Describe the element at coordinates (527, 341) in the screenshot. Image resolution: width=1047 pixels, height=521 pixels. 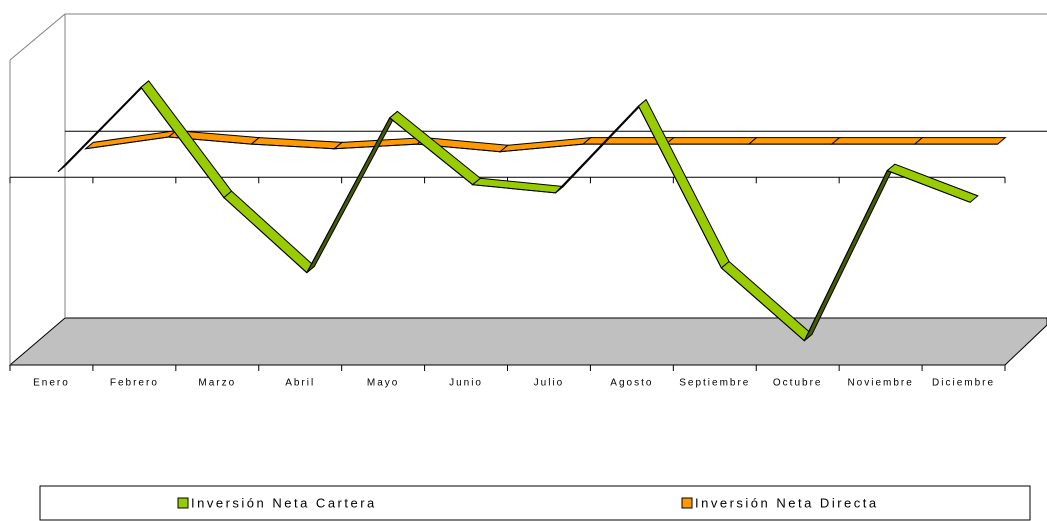
I see `floor` at that location.